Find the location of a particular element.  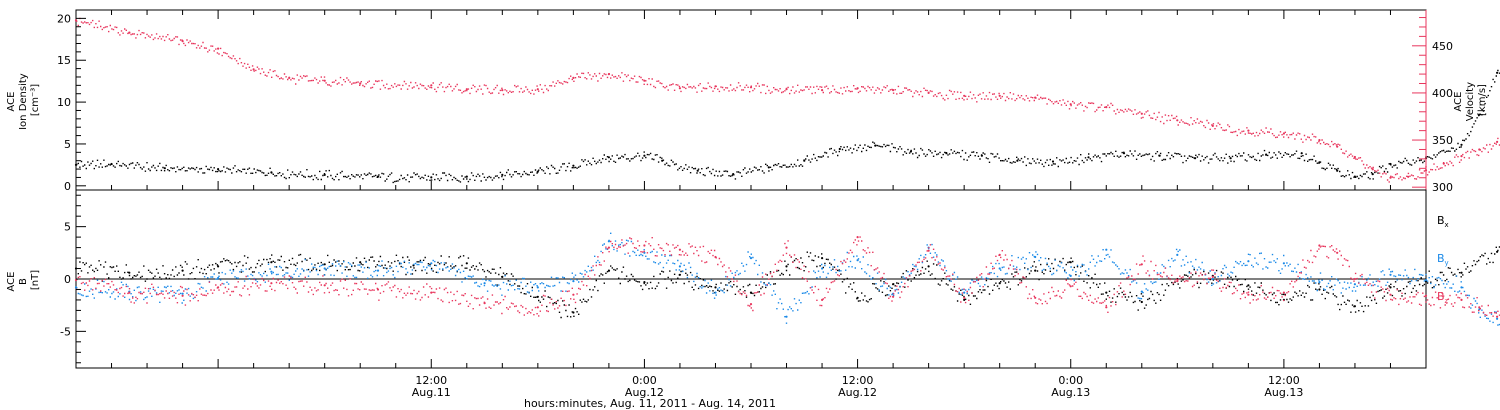

x-tick-label: 0:00 is located at coordinates (644, 380).